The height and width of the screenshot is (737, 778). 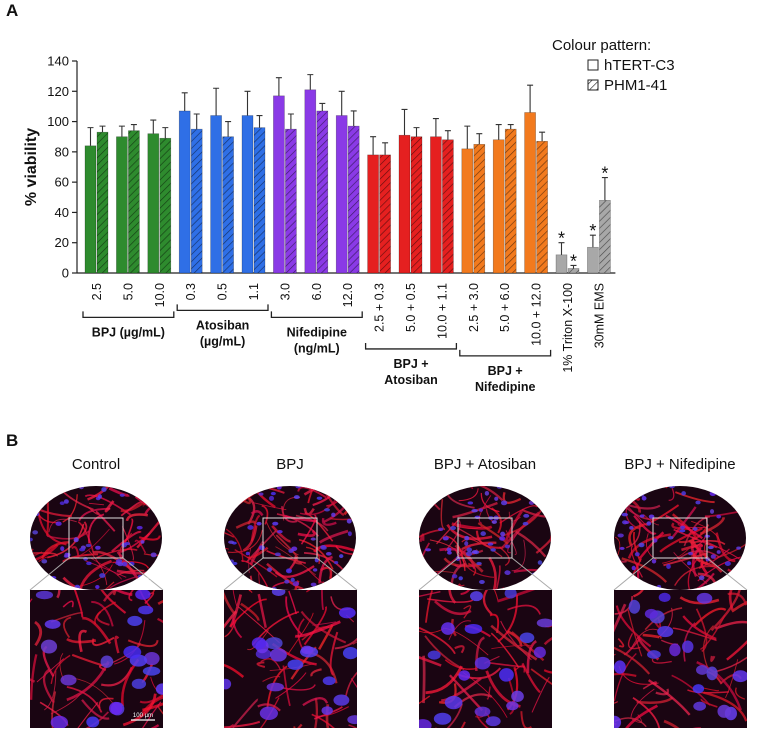 I want to click on x-tick-label: 2.5 + 0.3, so click(x=380, y=307).